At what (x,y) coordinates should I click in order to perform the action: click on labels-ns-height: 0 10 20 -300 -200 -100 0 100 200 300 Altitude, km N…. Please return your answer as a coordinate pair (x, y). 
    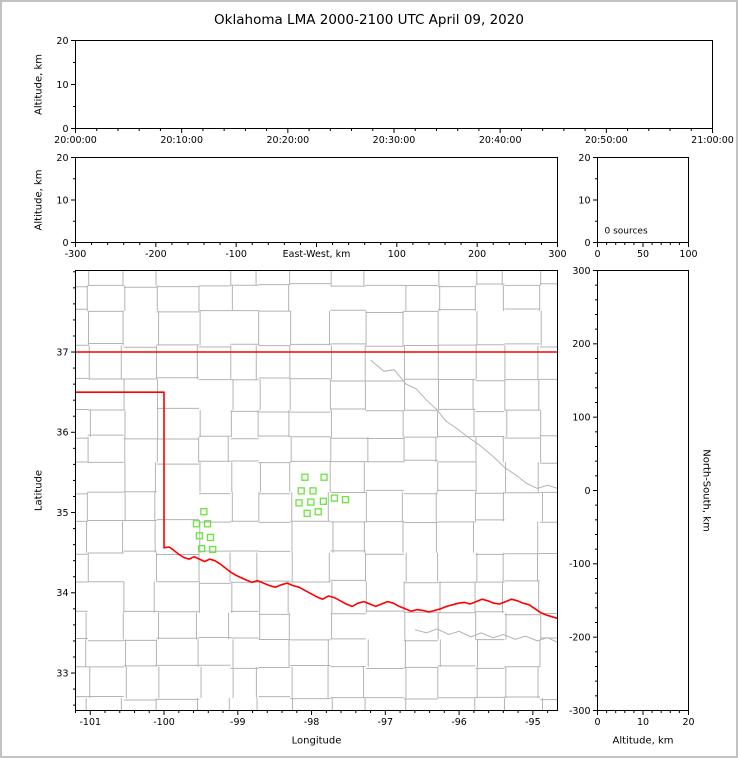
    Looking at the image, I should click on (640, 506).